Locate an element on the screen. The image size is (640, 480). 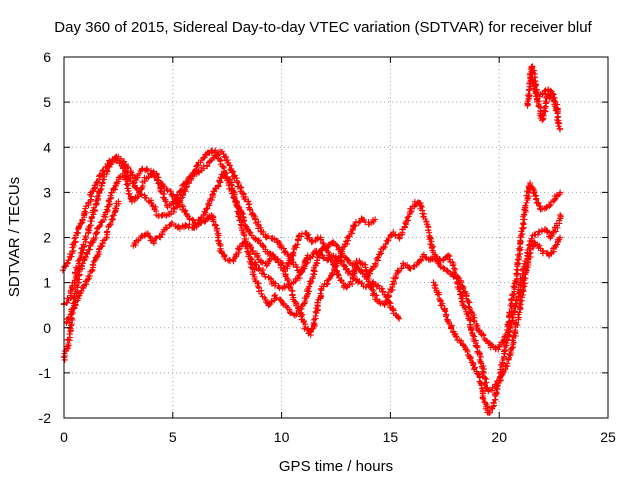
series-markers is located at coordinates (543, 92).